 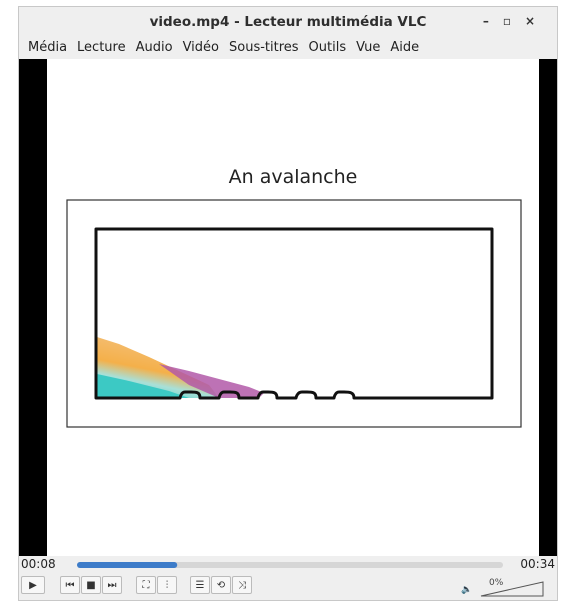 What do you see at coordinates (101, 47) in the screenshot?
I see `menu-item: Lecture` at bounding box center [101, 47].